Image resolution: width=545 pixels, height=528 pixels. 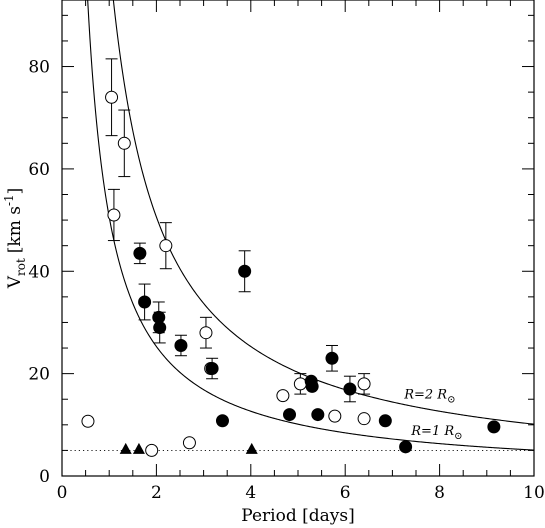 What do you see at coordinates (39, 375) in the screenshot?
I see `y-tick-label: 20` at bounding box center [39, 375].